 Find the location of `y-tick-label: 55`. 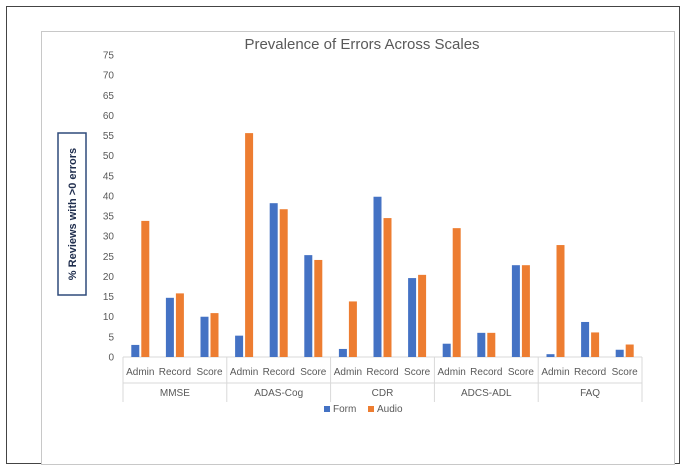

y-tick-label: 55 is located at coordinates (109, 136).